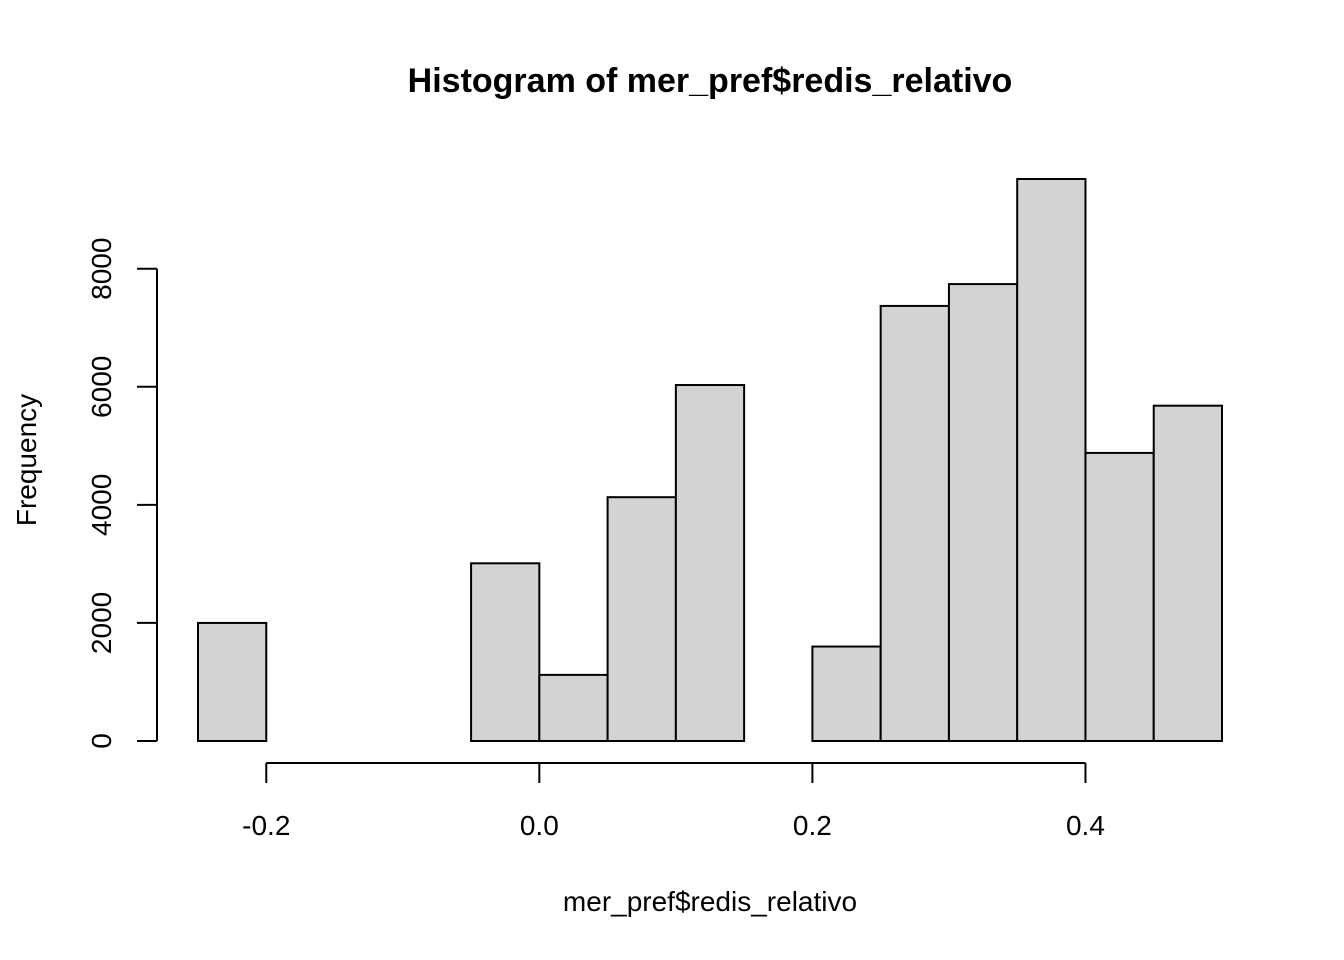 The image size is (1344, 960). Describe the element at coordinates (101, 505) in the screenshot. I see `y-tick-label-2: 4000` at that location.